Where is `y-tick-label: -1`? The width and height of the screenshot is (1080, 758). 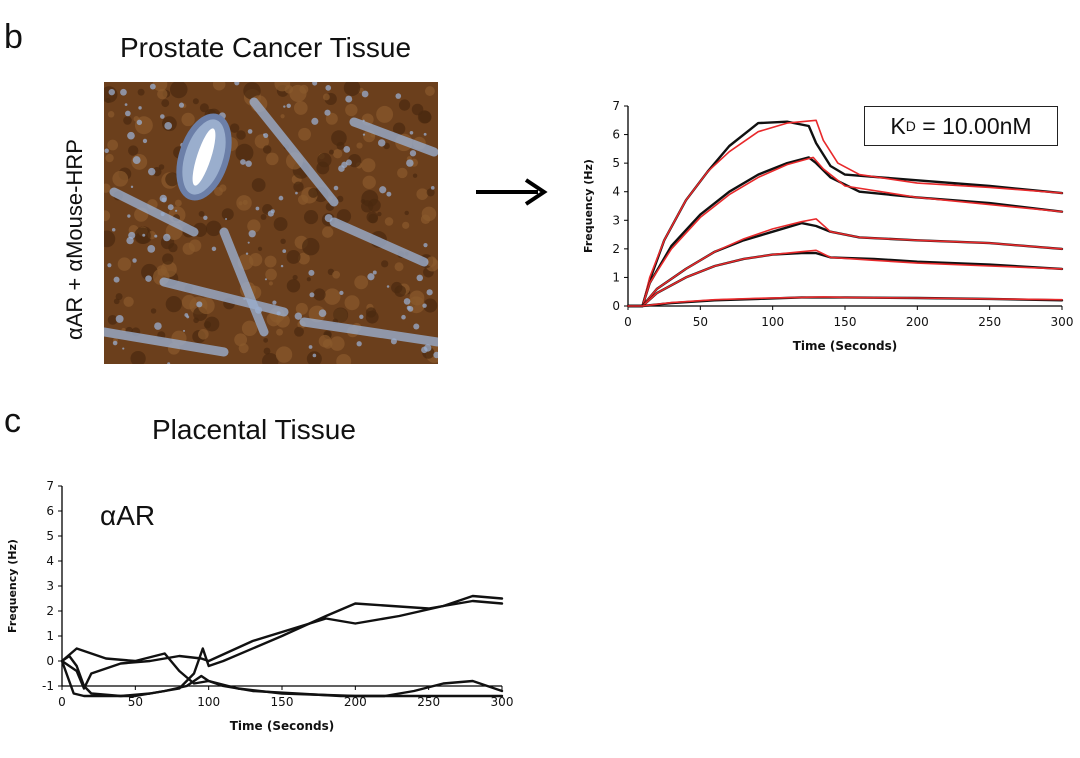
y-tick-label: -1 is located at coordinates (48, 686).